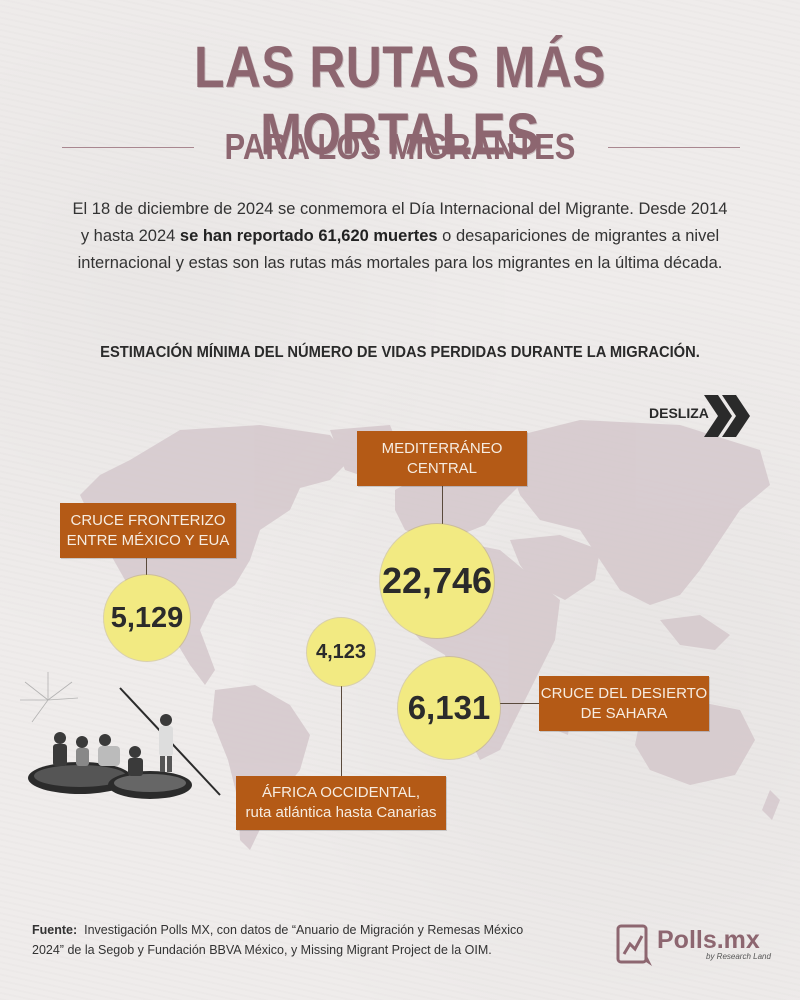 Image resolution: width=800 pixels, height=1000 pixels. I want to click on label-sahara-line2: DE SAHARA, so click(624, 713).